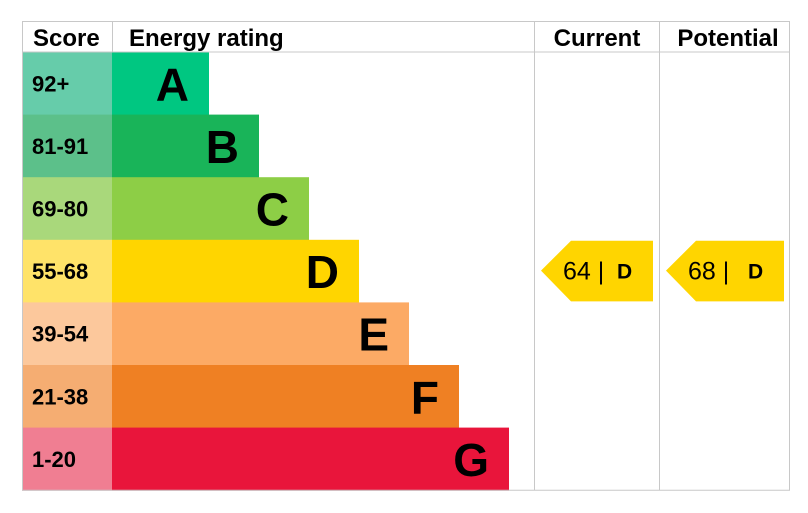  Describe the element at coordinates (583, 272) in the screenshot. I see `current-rating-value: 64 |` at that location.